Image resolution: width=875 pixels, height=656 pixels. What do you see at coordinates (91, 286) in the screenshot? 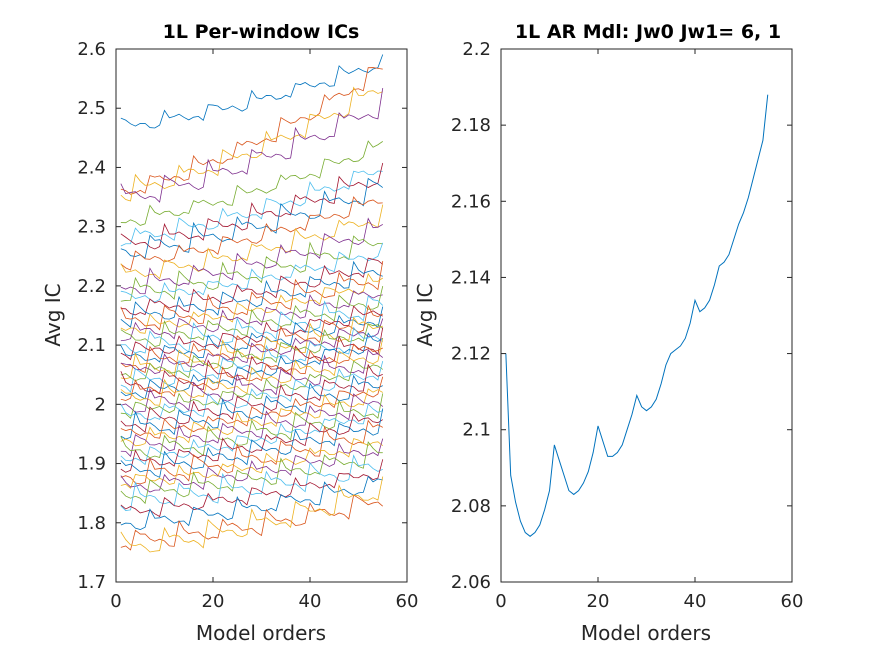
I see `left-y-tick-label: 2.2` at bounding box center [91, 286].